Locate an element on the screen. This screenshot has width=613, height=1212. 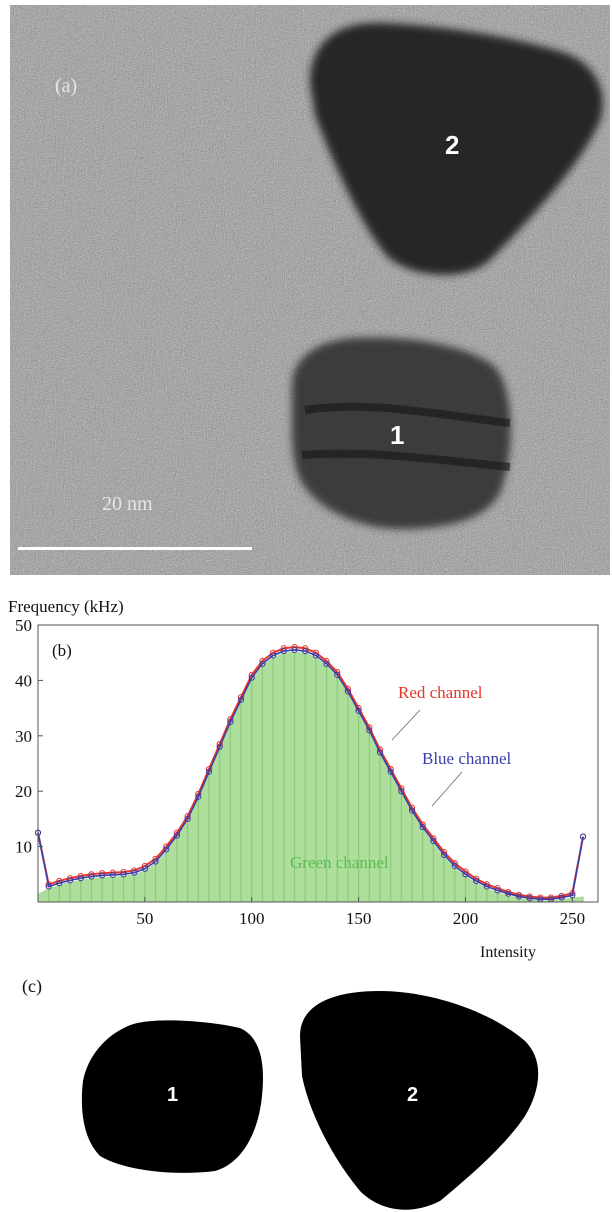
mask-particle-2-label: 2 is located at coordinates (413, 1095).